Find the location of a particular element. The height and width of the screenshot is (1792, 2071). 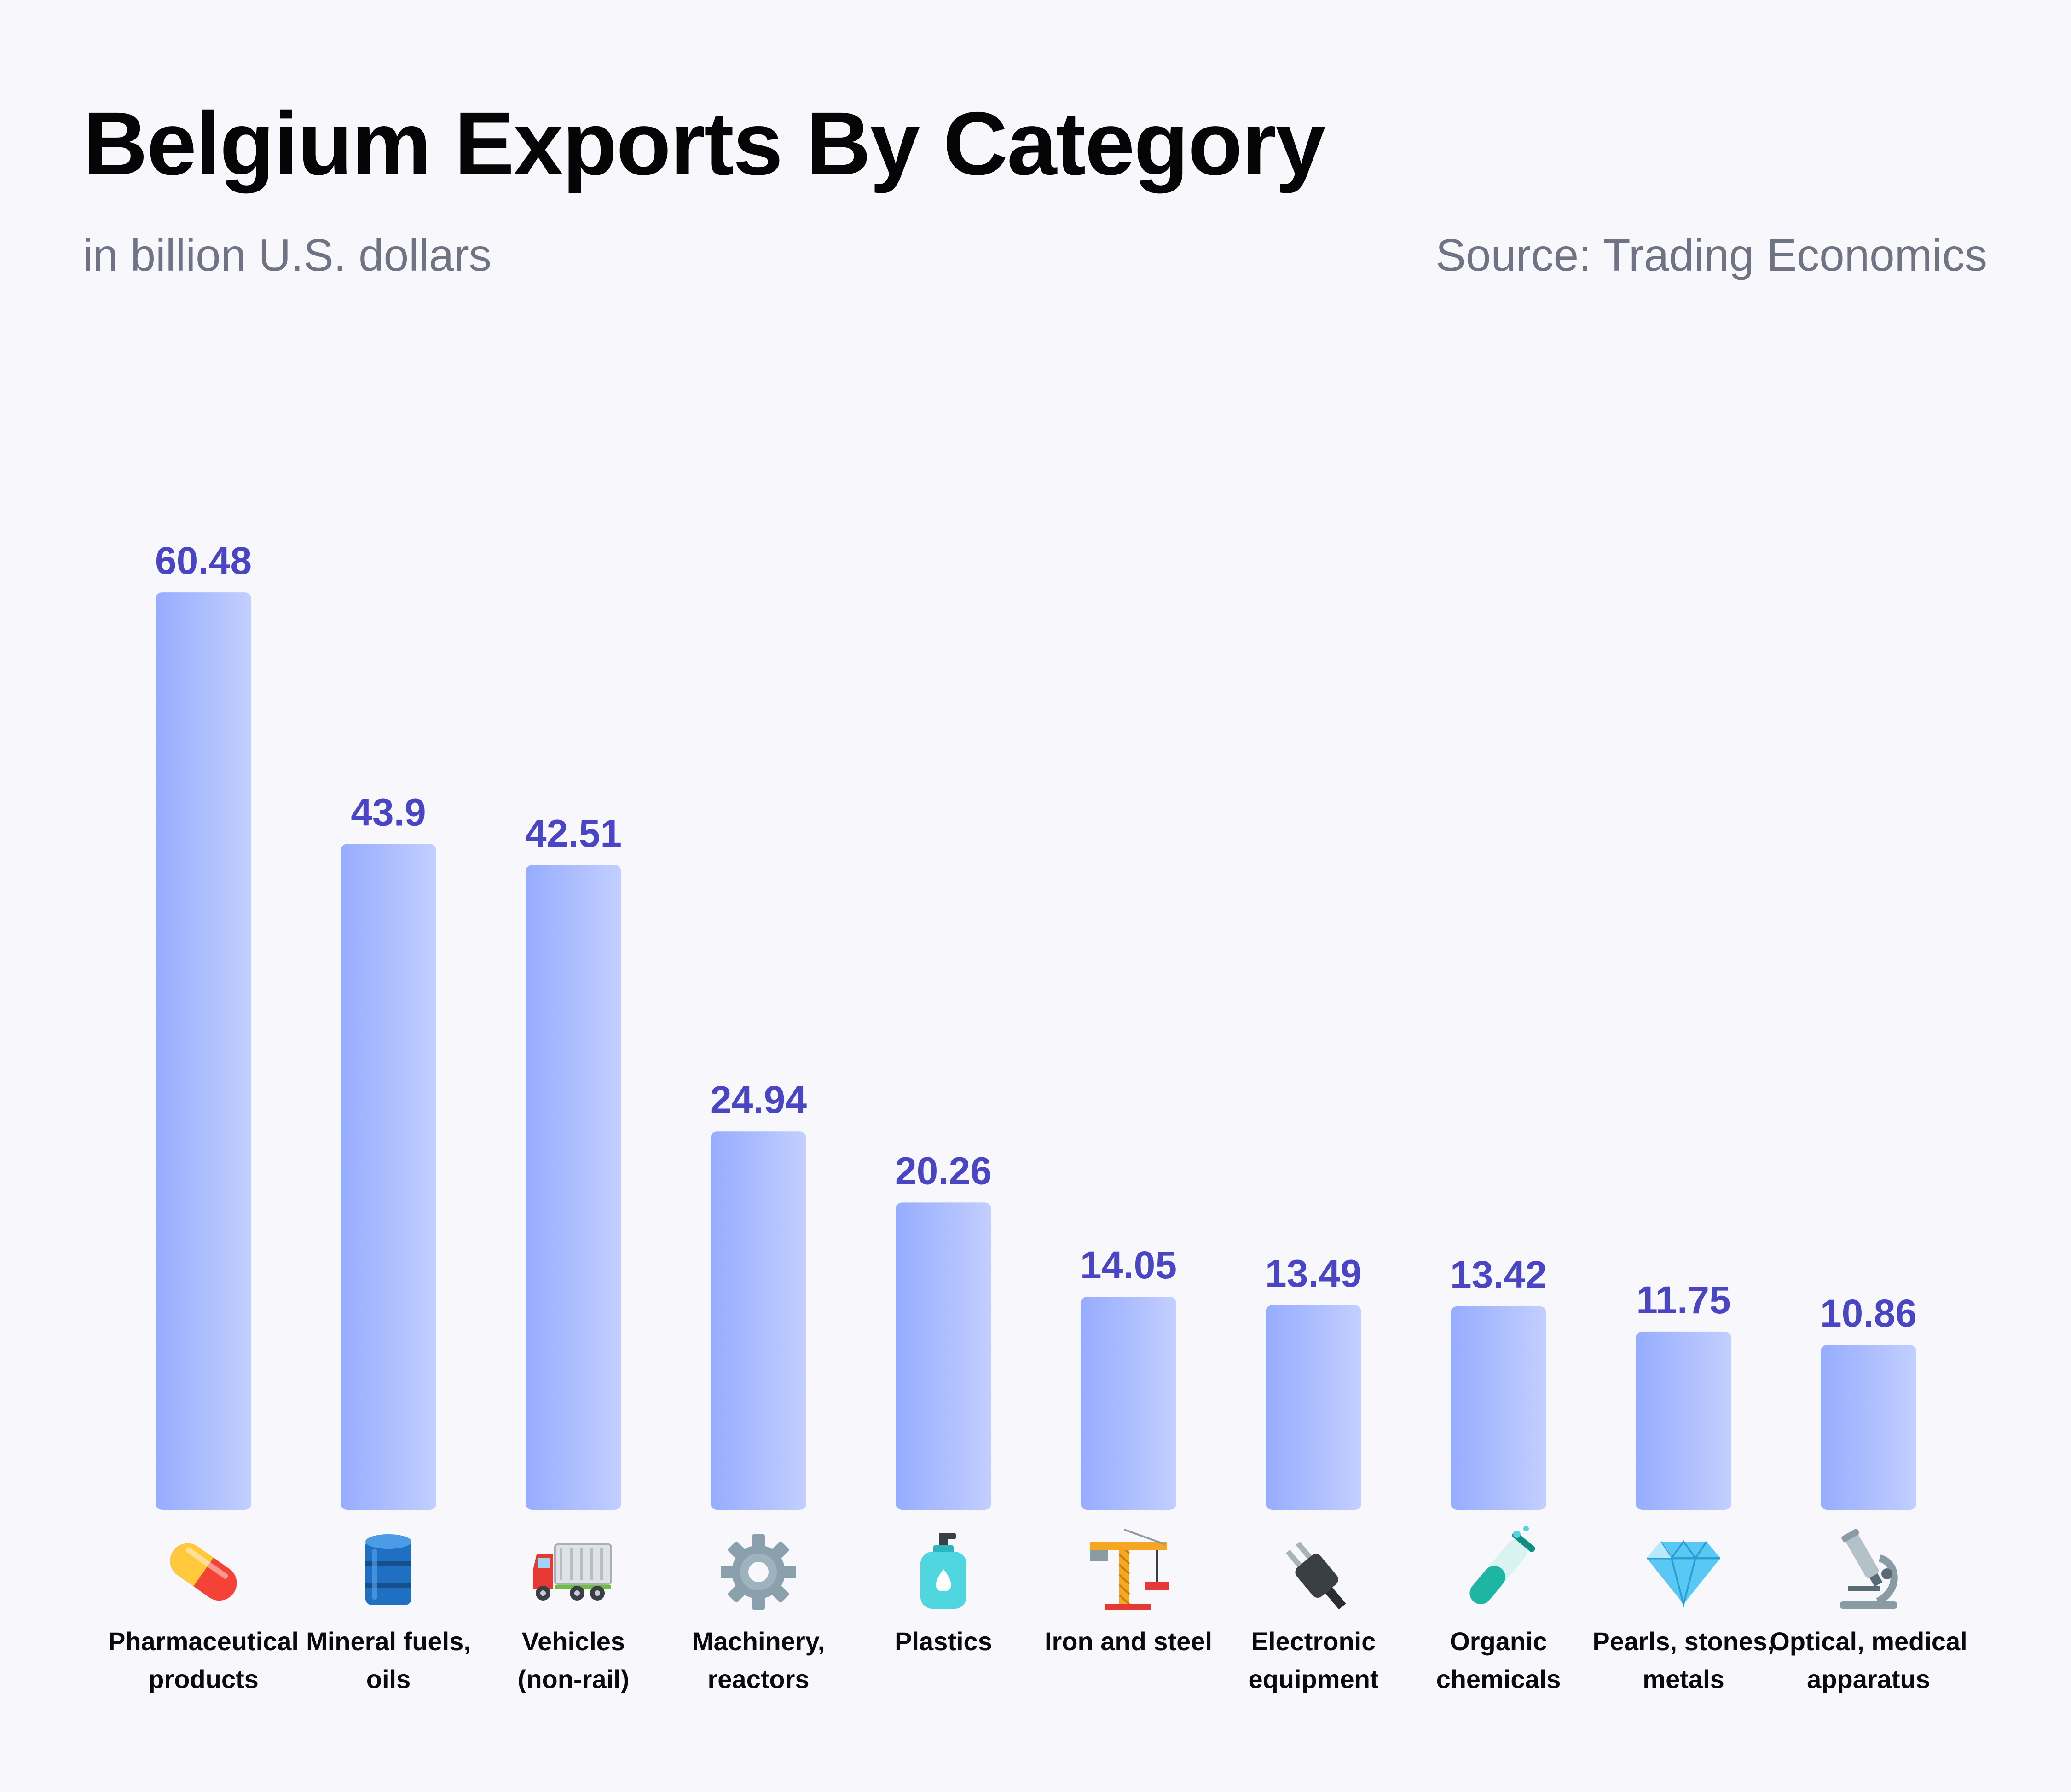

chart-title: Belgium Exports By Category is located at coordinates (704, 143).